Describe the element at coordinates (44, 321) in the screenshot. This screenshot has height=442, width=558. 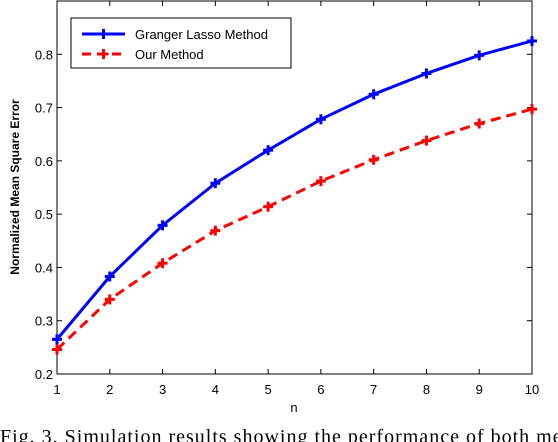
I see `y-tick-label: 0.3` at that location.